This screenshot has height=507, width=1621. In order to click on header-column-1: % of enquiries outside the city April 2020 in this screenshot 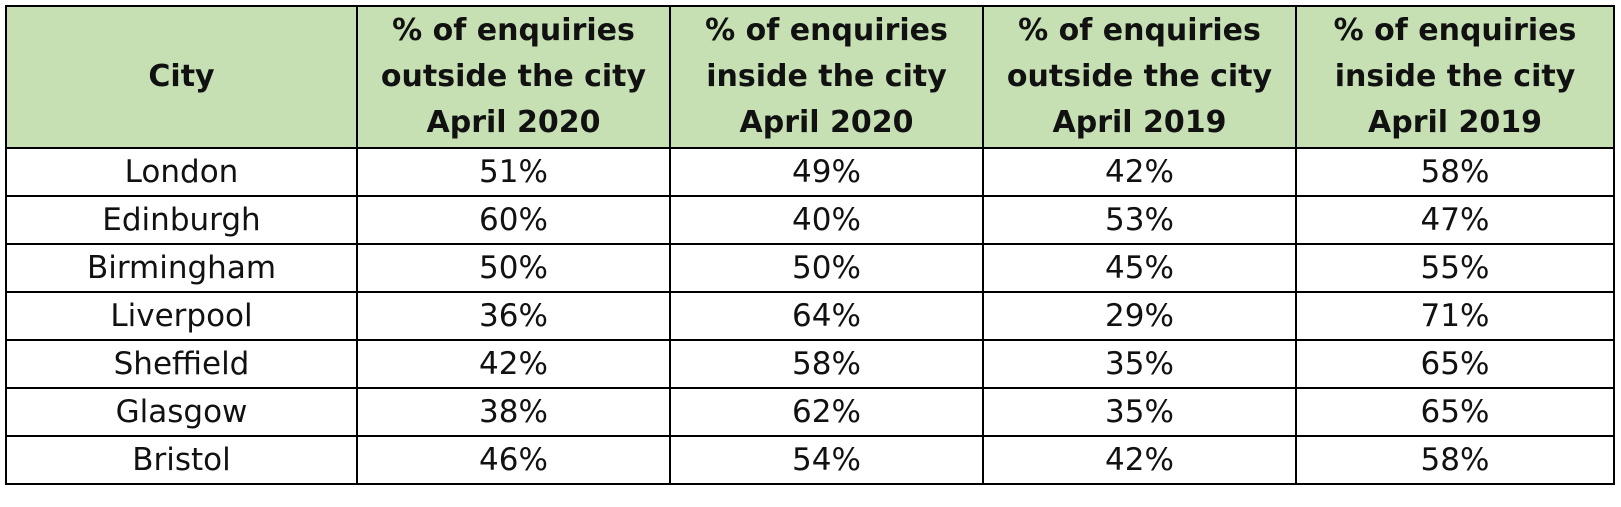, I will do `click(513, 77)`.